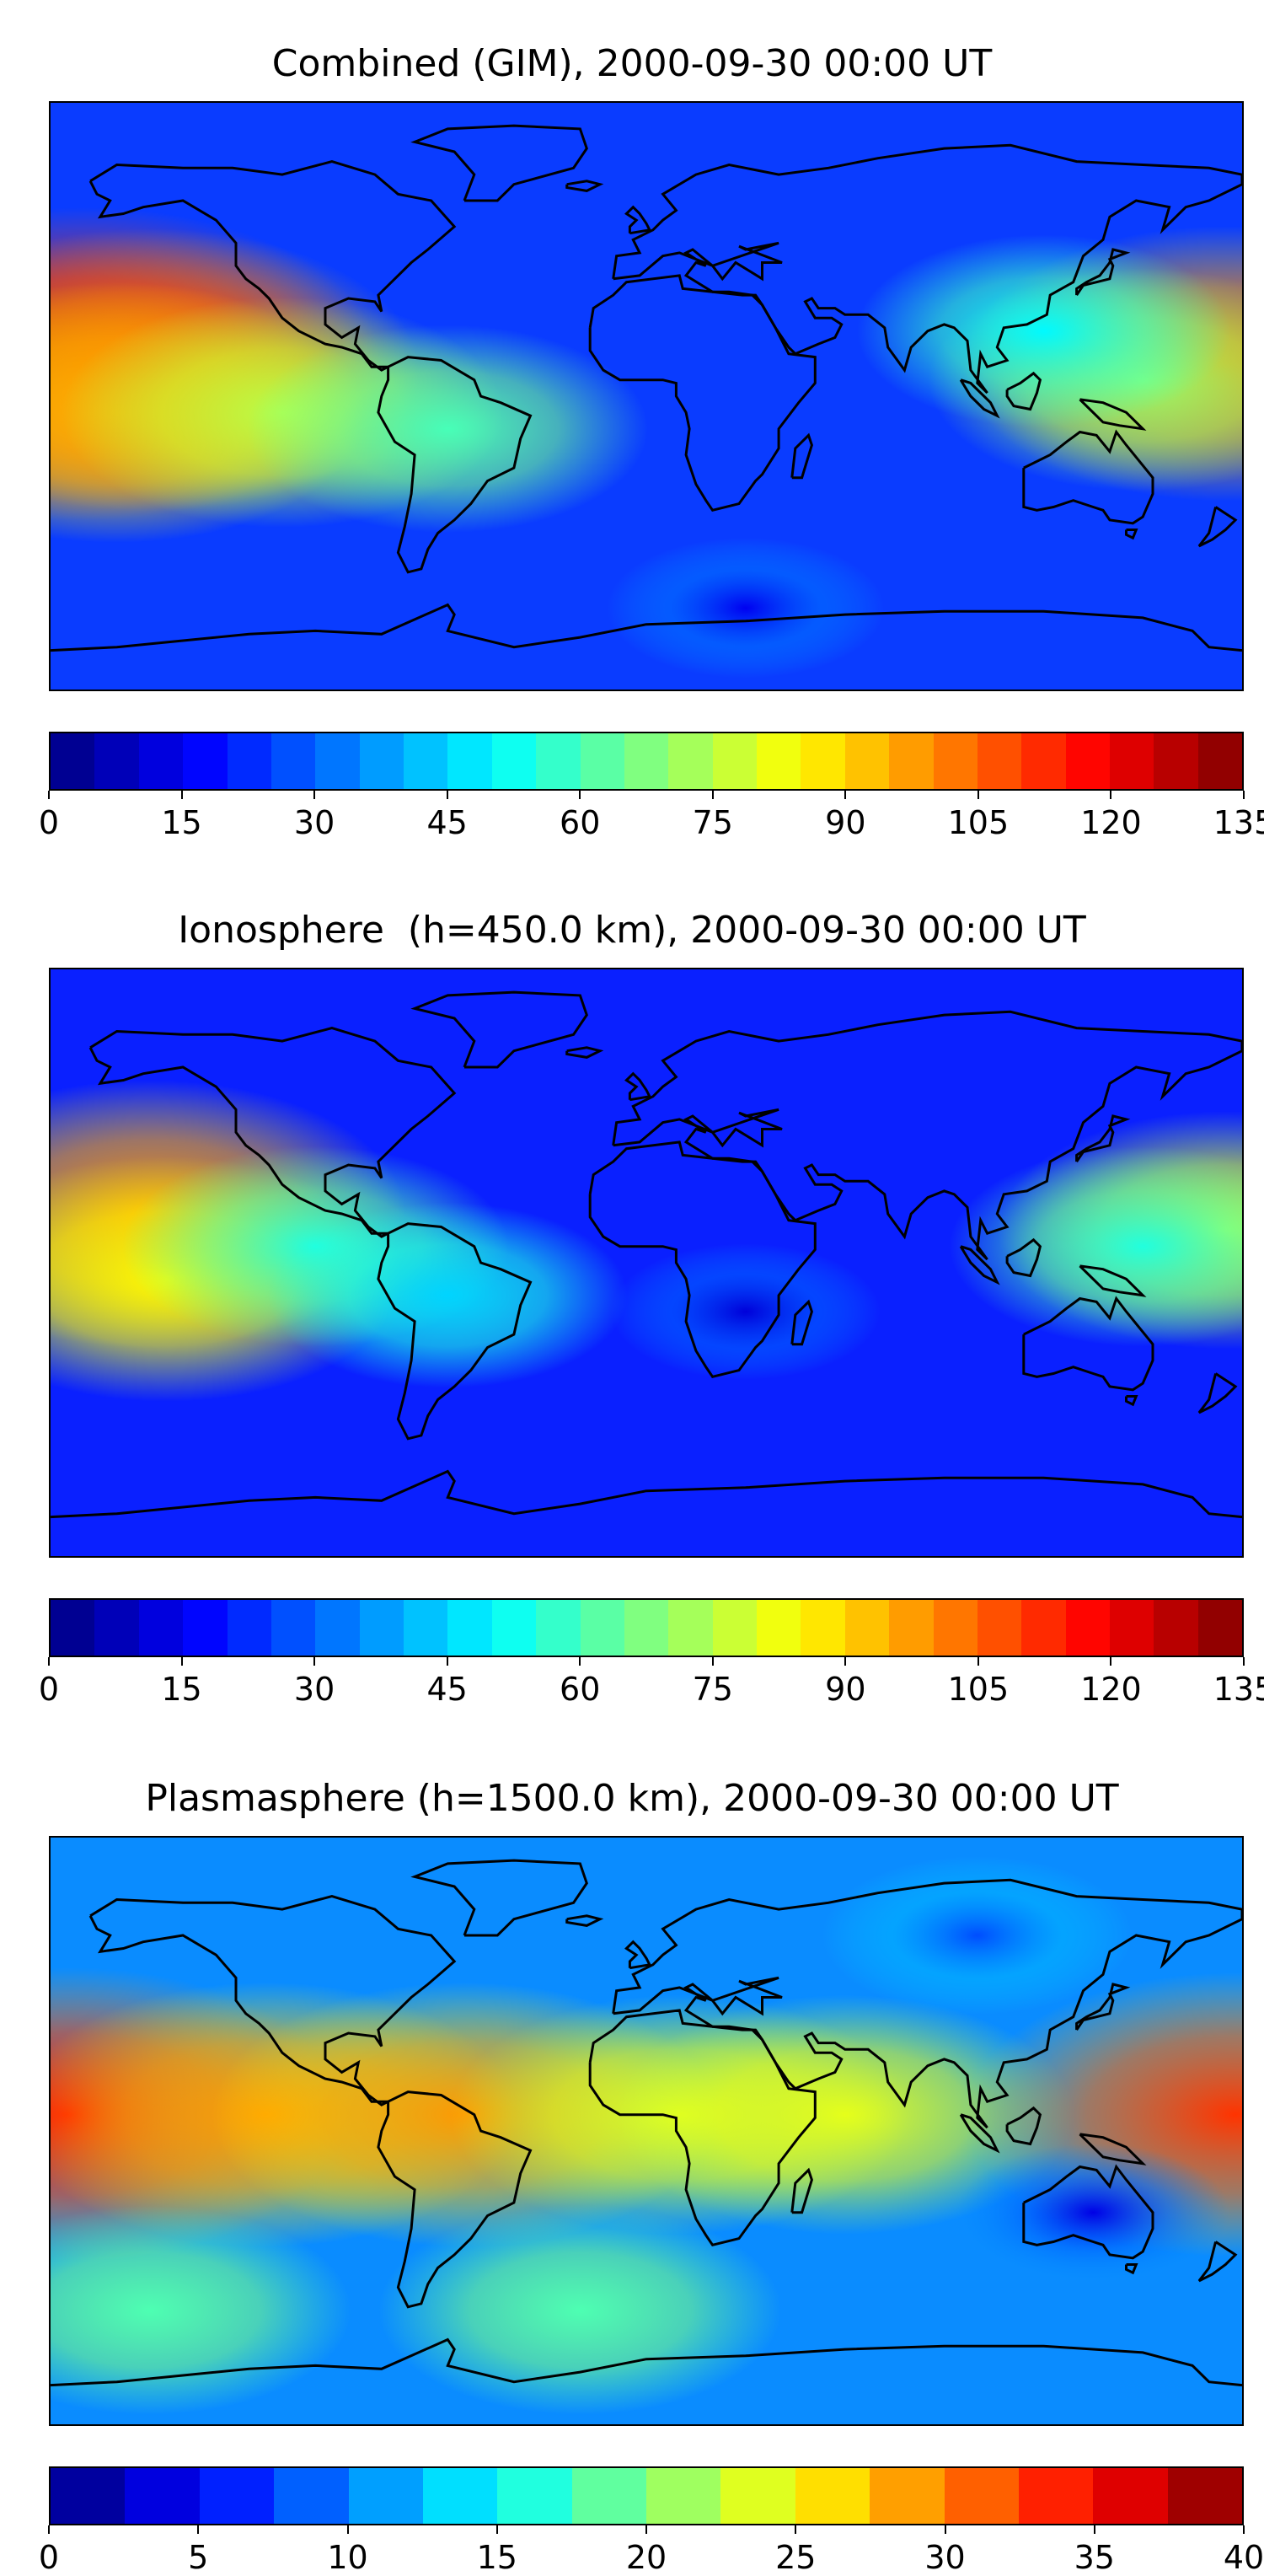  I want to click on colorbar-tick-label: 35, so click(1094, 2557).